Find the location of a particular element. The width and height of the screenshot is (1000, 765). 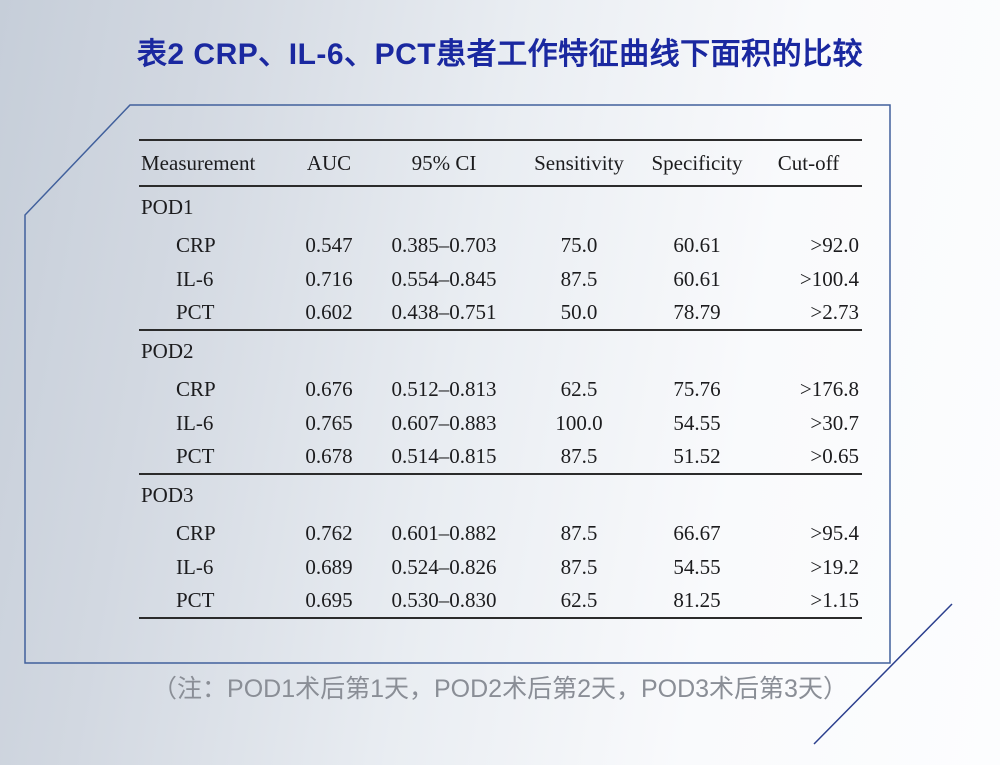

ci-cell: 0.514–0.815 is located at coordinates (444, 456).